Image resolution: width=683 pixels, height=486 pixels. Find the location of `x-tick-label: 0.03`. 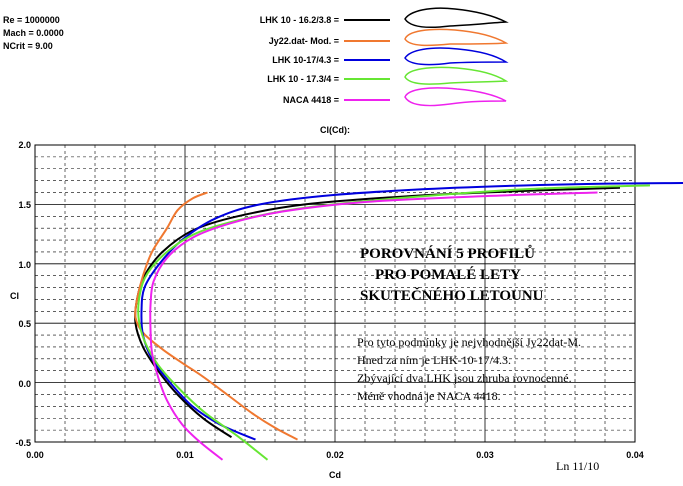

x-tick-label: 0.03 is located at coordinates (485, 455).